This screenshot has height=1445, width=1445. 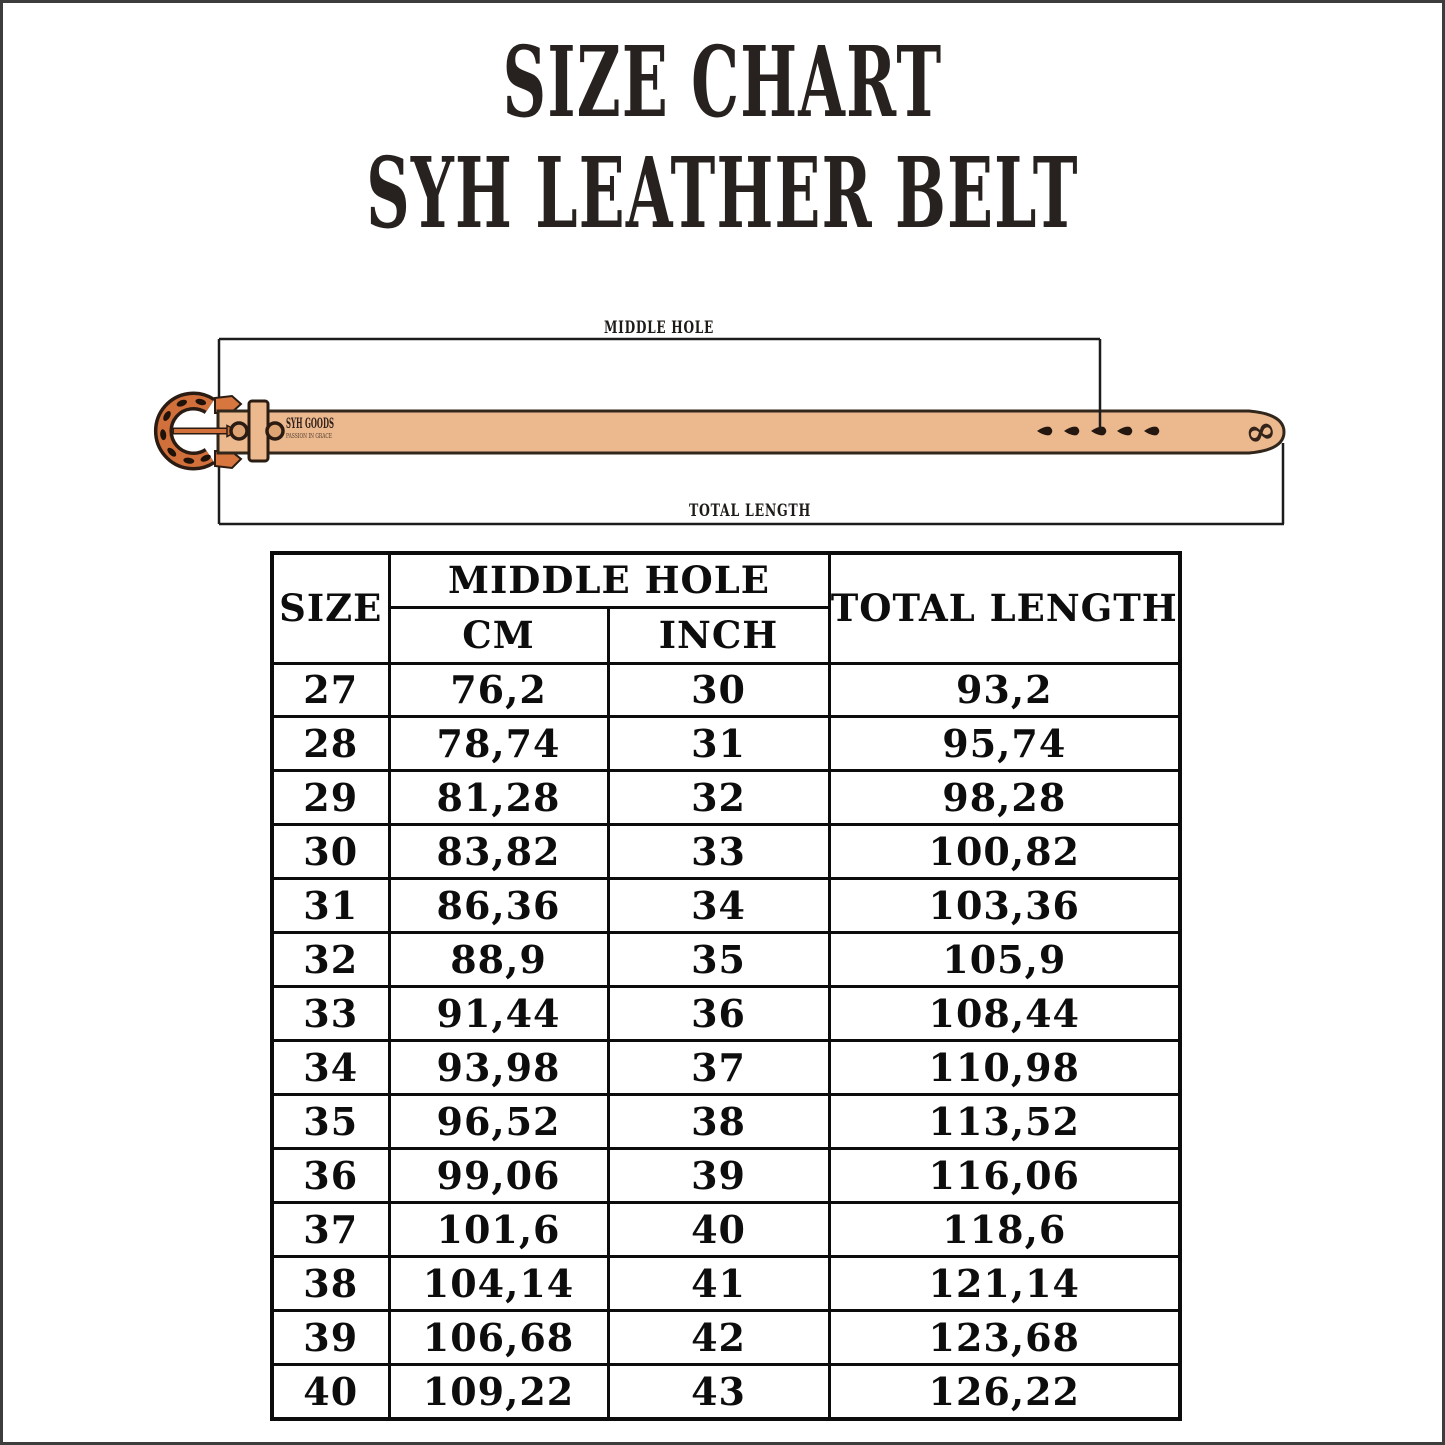 I want to click on table-row: 29 81,28 32 98,28, so click(x=726, y=798).